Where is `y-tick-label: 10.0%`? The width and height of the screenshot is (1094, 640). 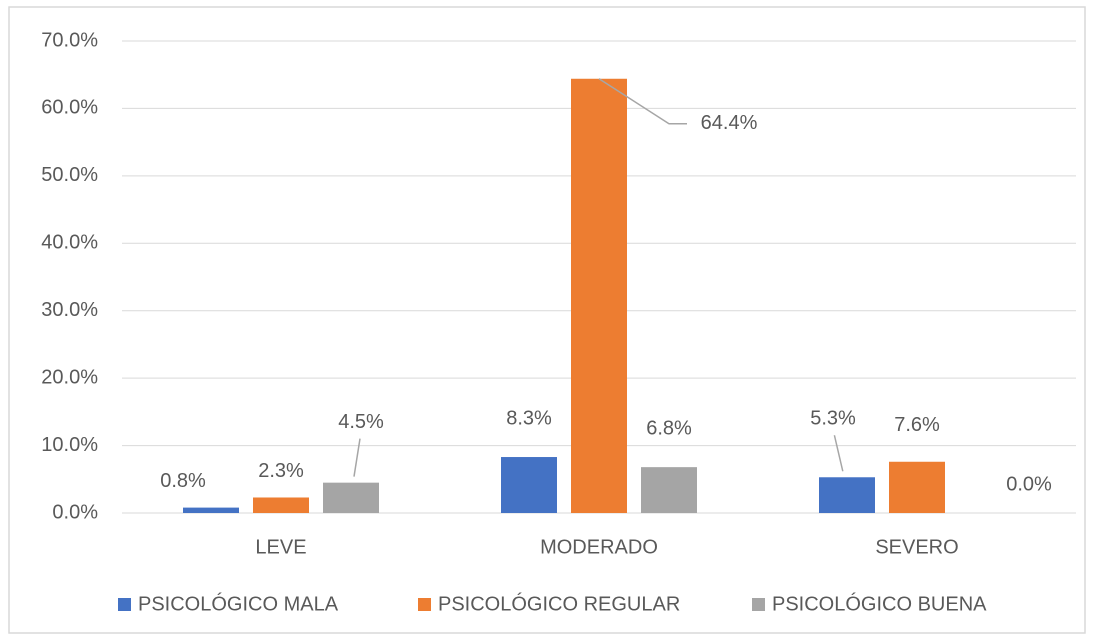 y-tick-label: 10.0% is located at coordinates (69, 445).